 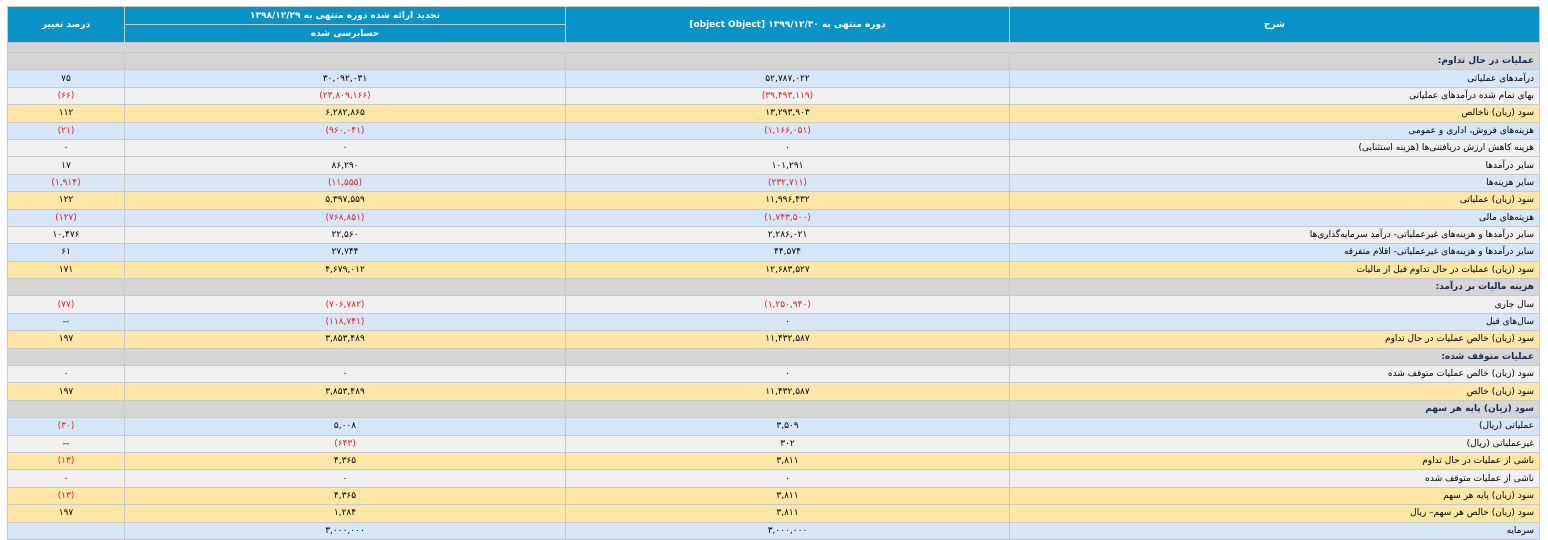 I want to click on previous-value: ۲۷,۷۴۴, so click(x=345, y=252).